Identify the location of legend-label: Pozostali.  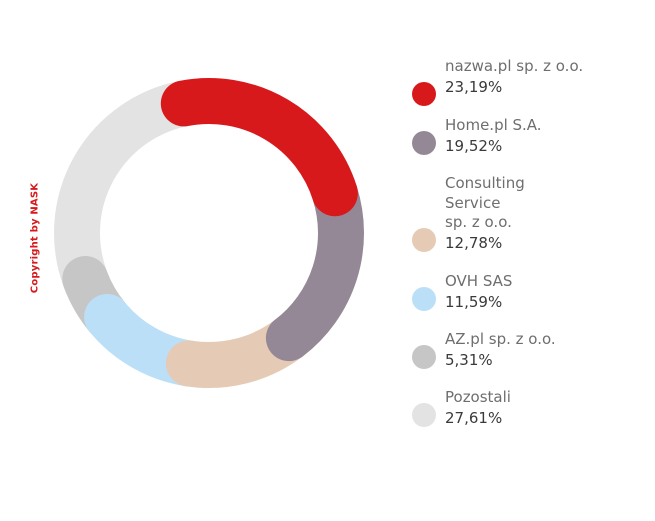
(478, 397).